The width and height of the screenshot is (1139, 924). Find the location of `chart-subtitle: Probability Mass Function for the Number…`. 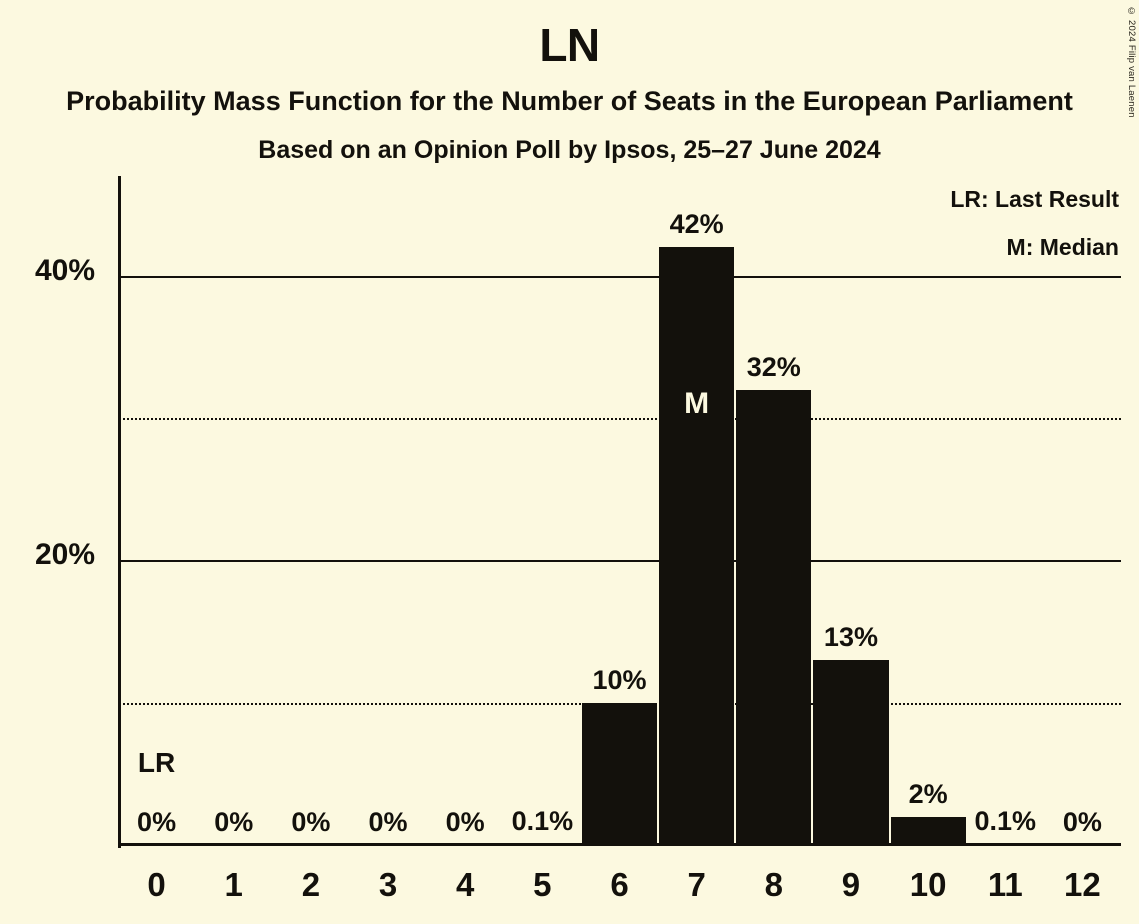

chart-subtitle: Probability Mass Function for the Number… is located at coordinates (569, 101).